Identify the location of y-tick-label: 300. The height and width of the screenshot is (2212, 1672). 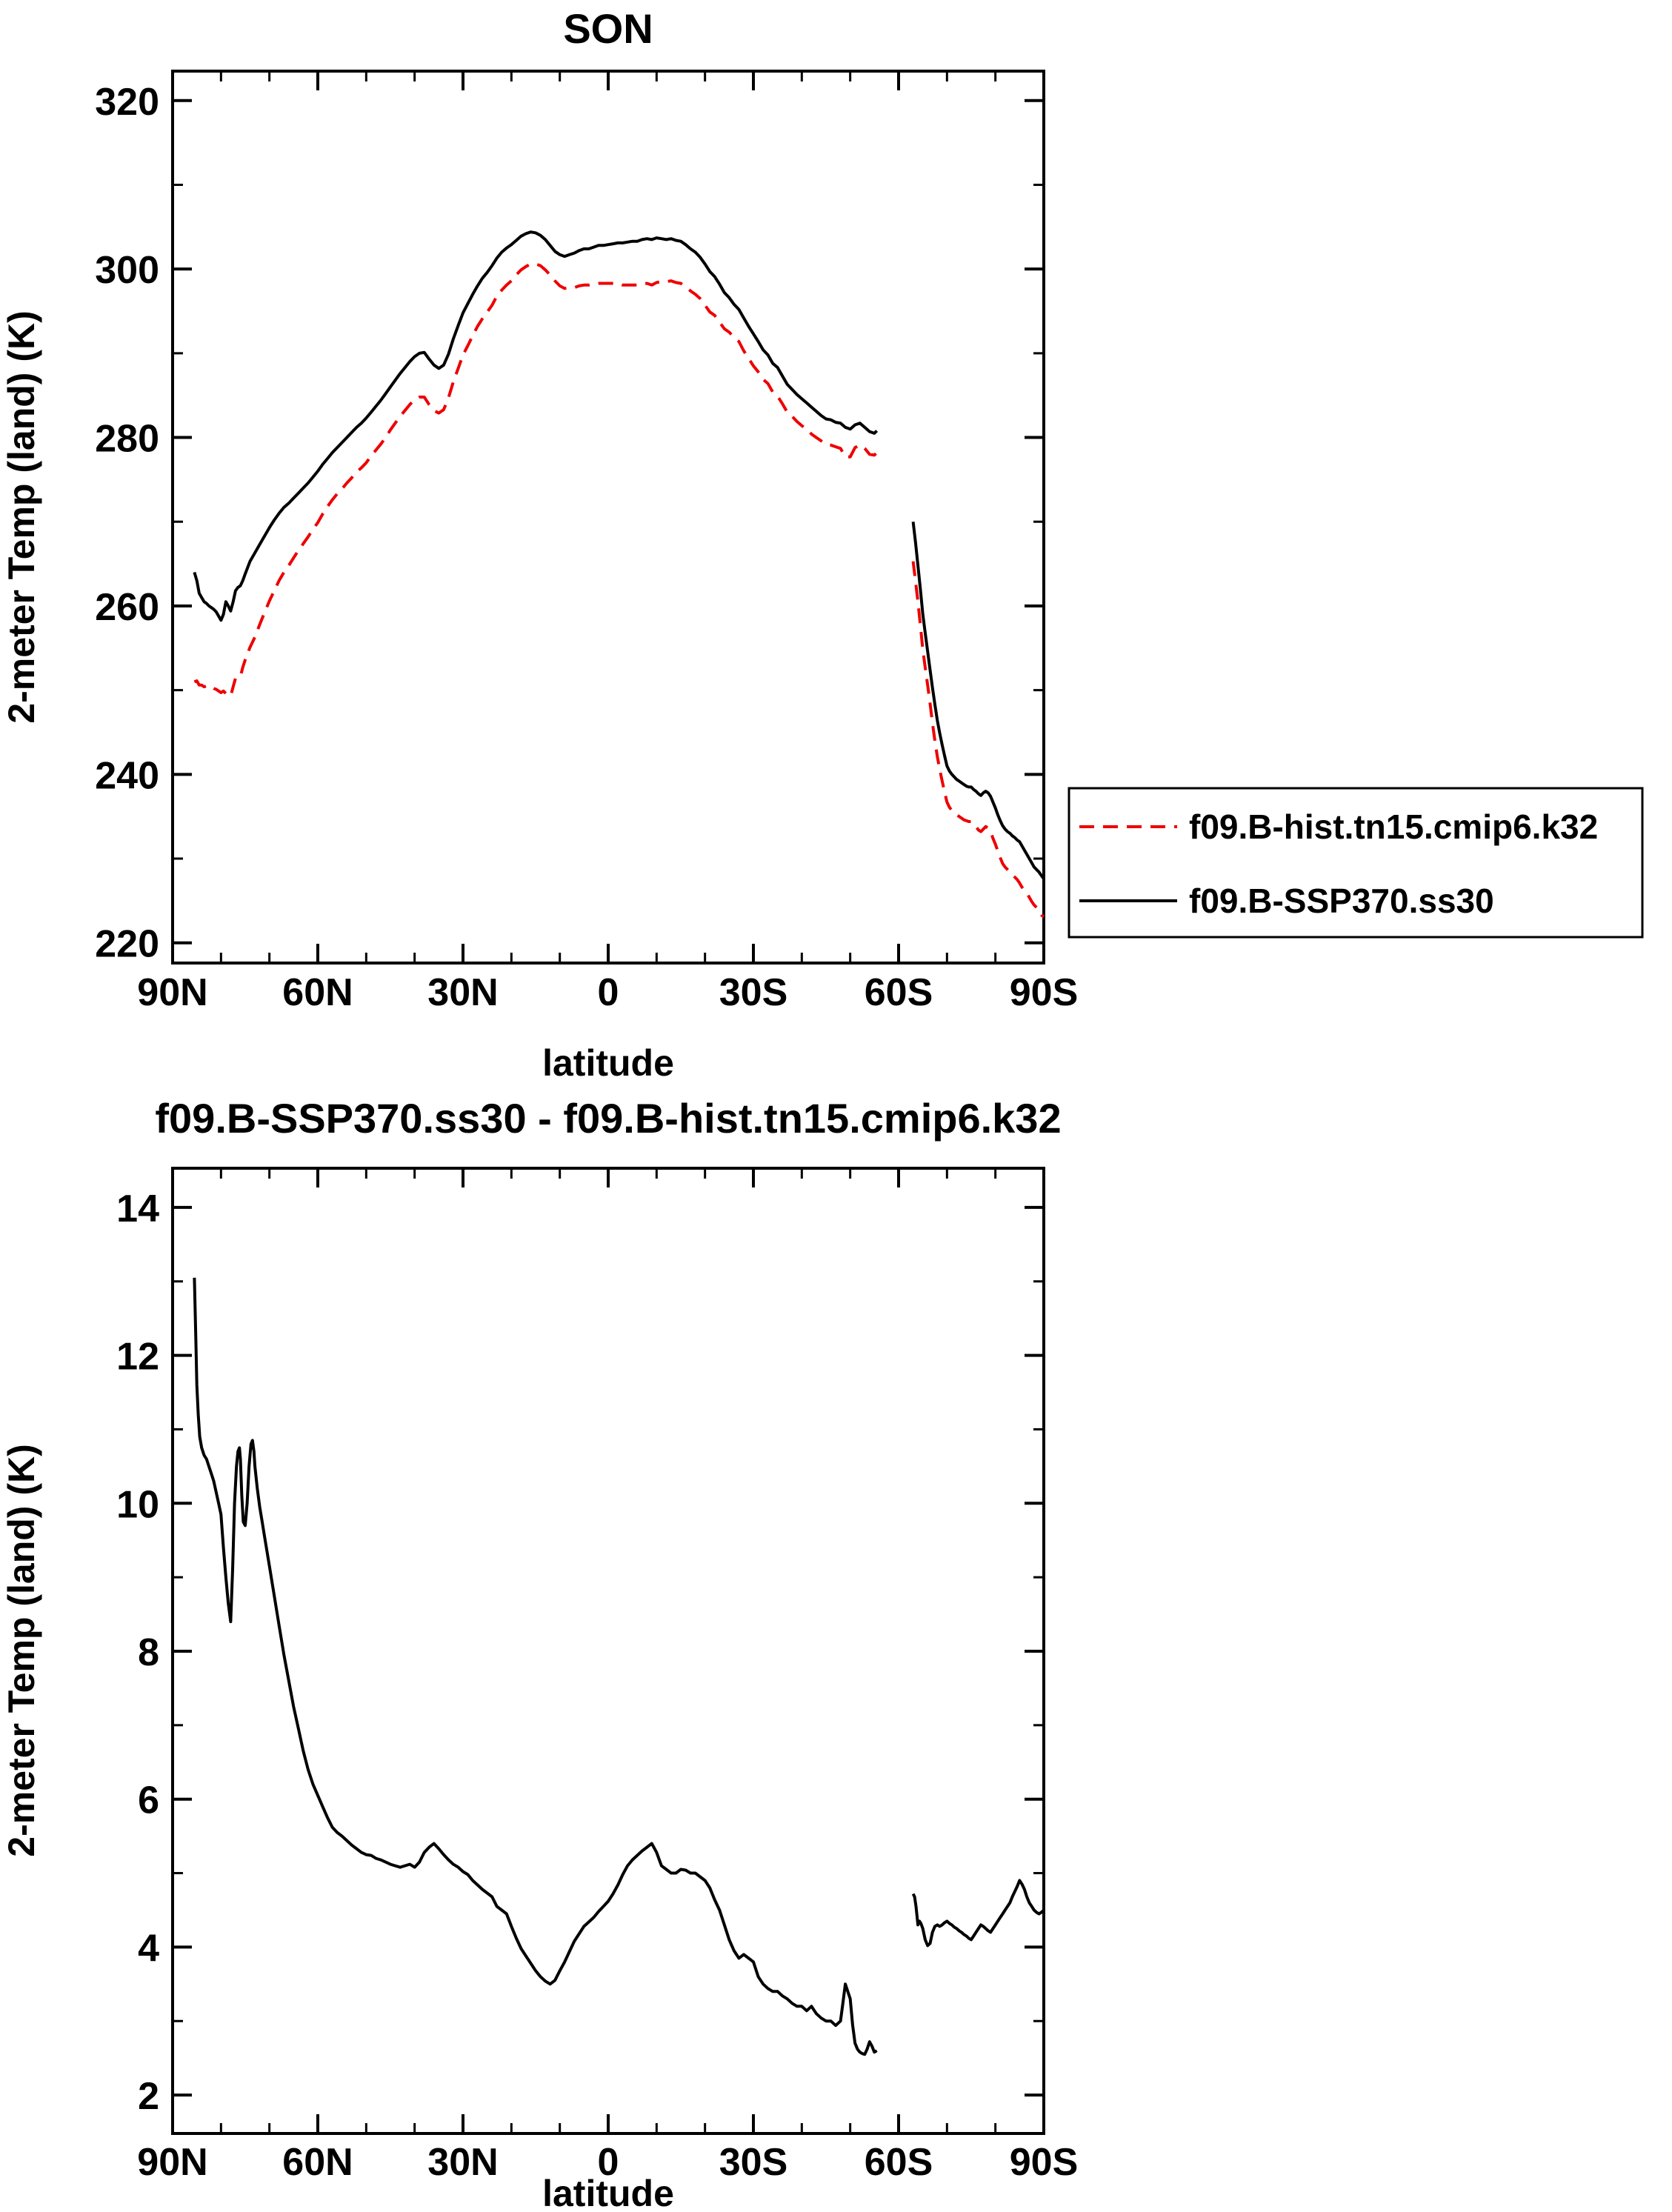
(127, 270).